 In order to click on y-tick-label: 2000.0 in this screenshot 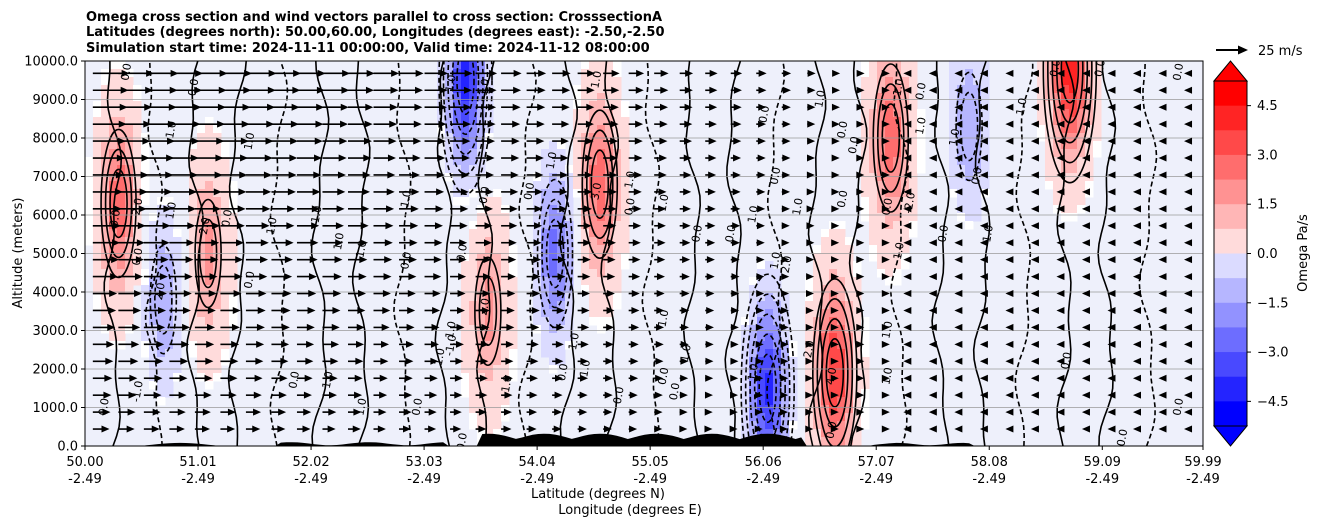, I will do `click(56, 370)`.